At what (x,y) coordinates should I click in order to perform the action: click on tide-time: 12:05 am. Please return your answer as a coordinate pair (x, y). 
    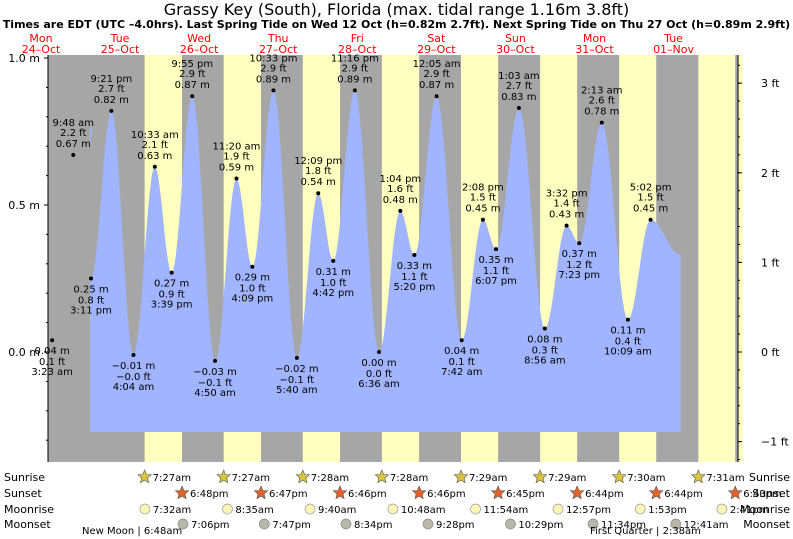
    Looking at the image, I should click on (437, 64).